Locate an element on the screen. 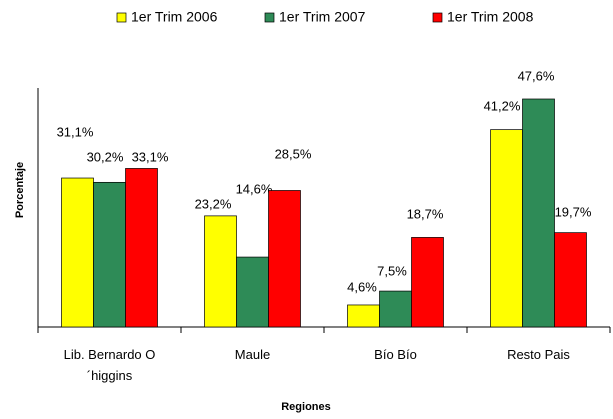 The image size is (613, 419). data-label: 28,5% is located at coordinates (293, 153).